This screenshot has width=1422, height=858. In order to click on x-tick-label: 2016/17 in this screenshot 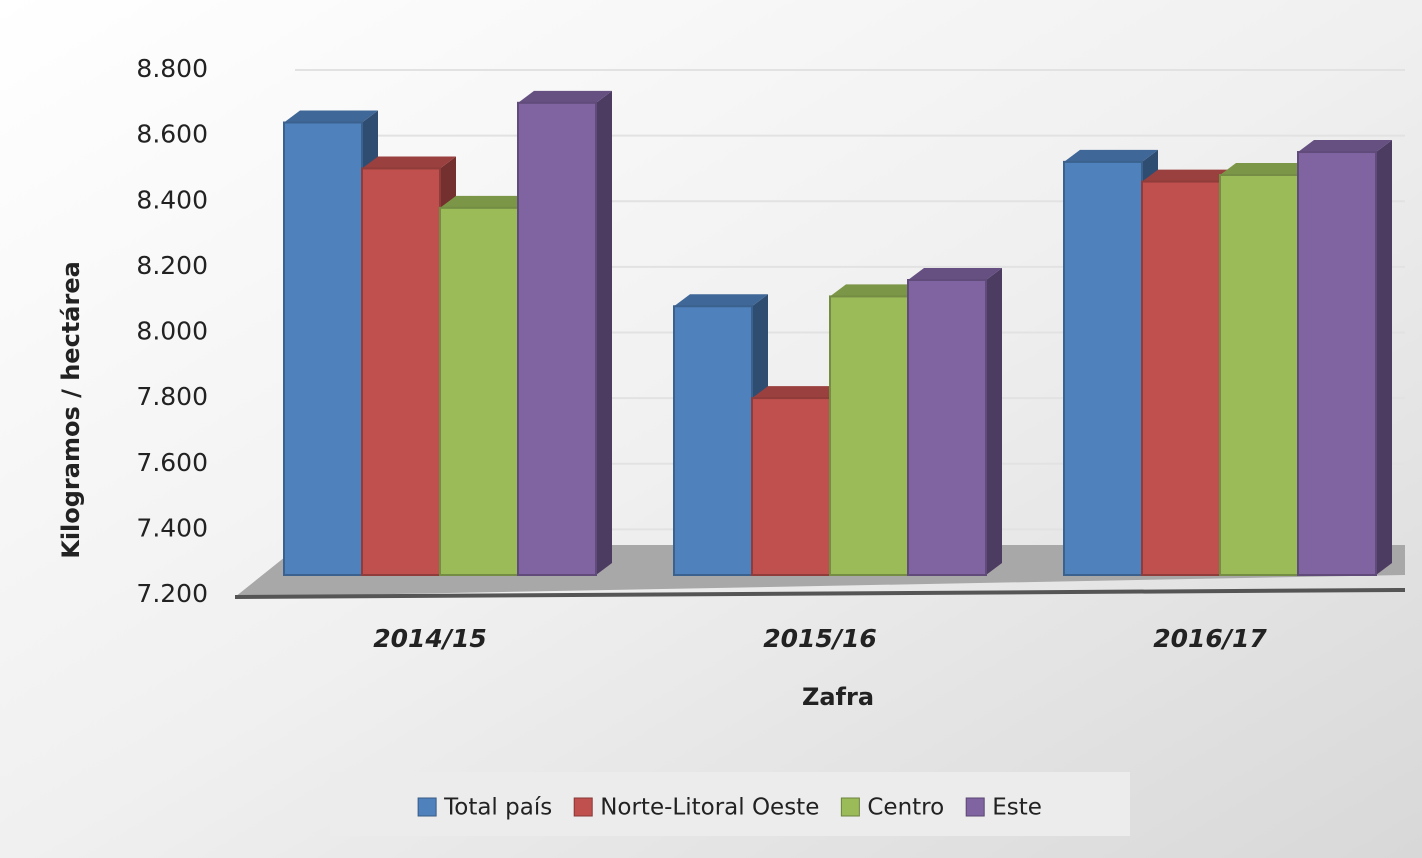, I will do `click(1210, 638)`.